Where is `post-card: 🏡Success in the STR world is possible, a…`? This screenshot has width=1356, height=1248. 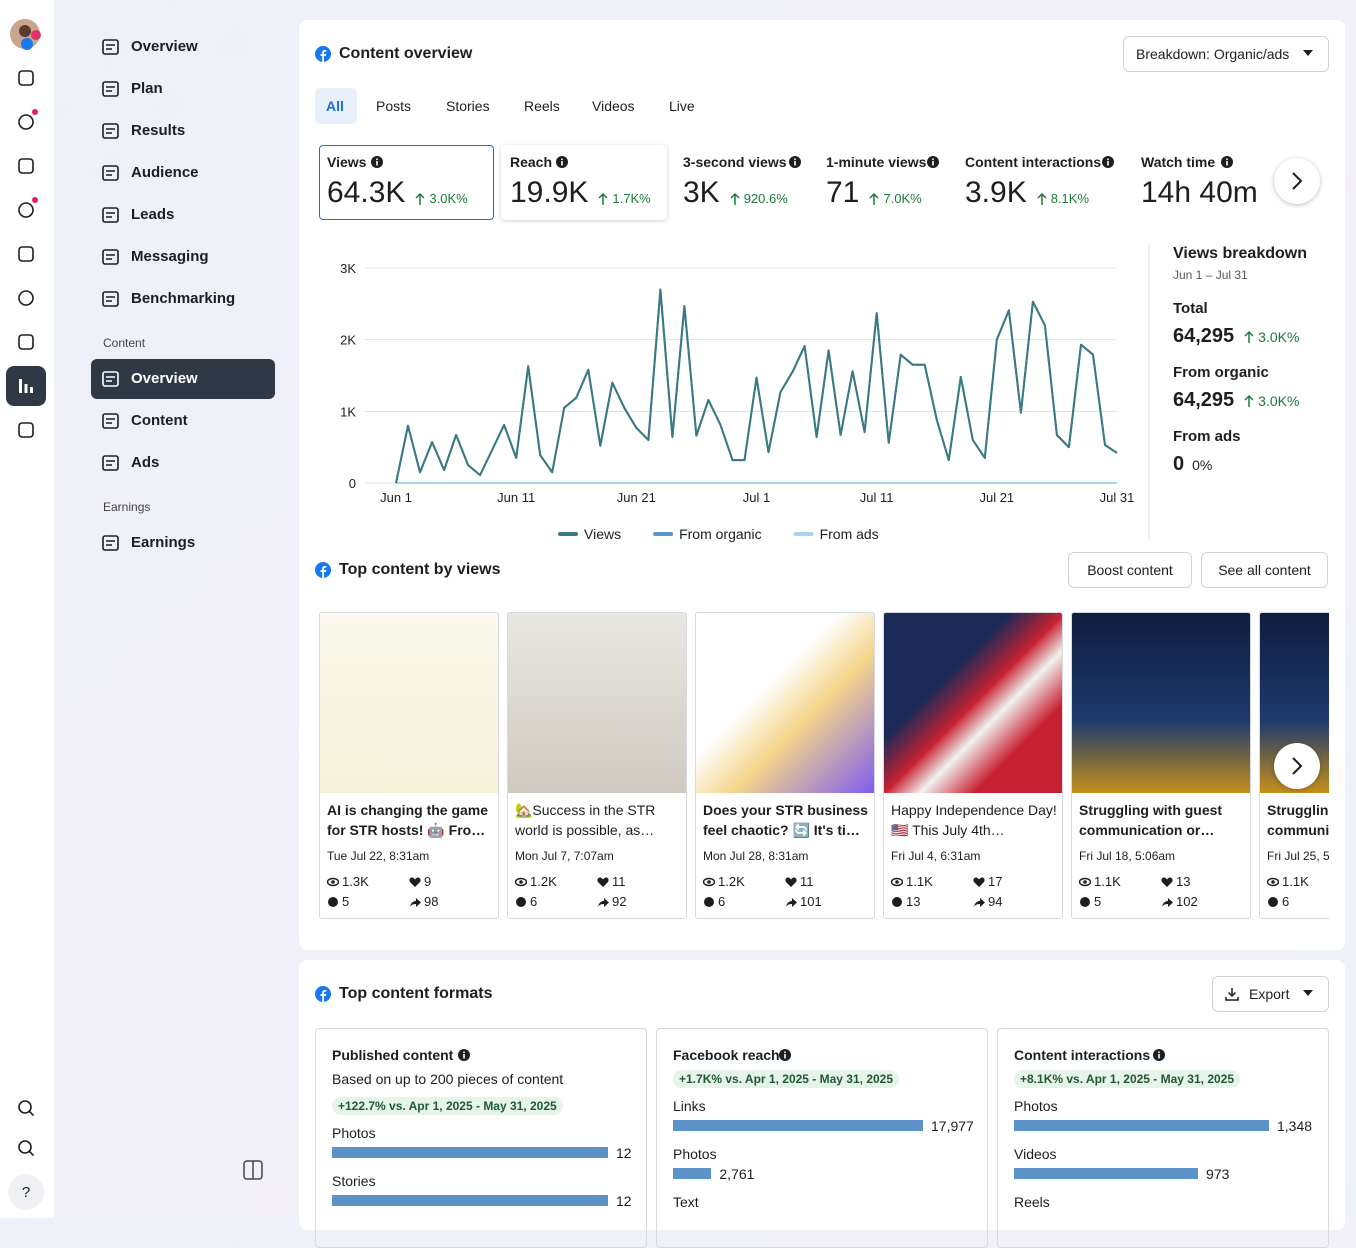 post-card: 🏡Success in the STR world is possible, a… is located at coordinates (597, 765).